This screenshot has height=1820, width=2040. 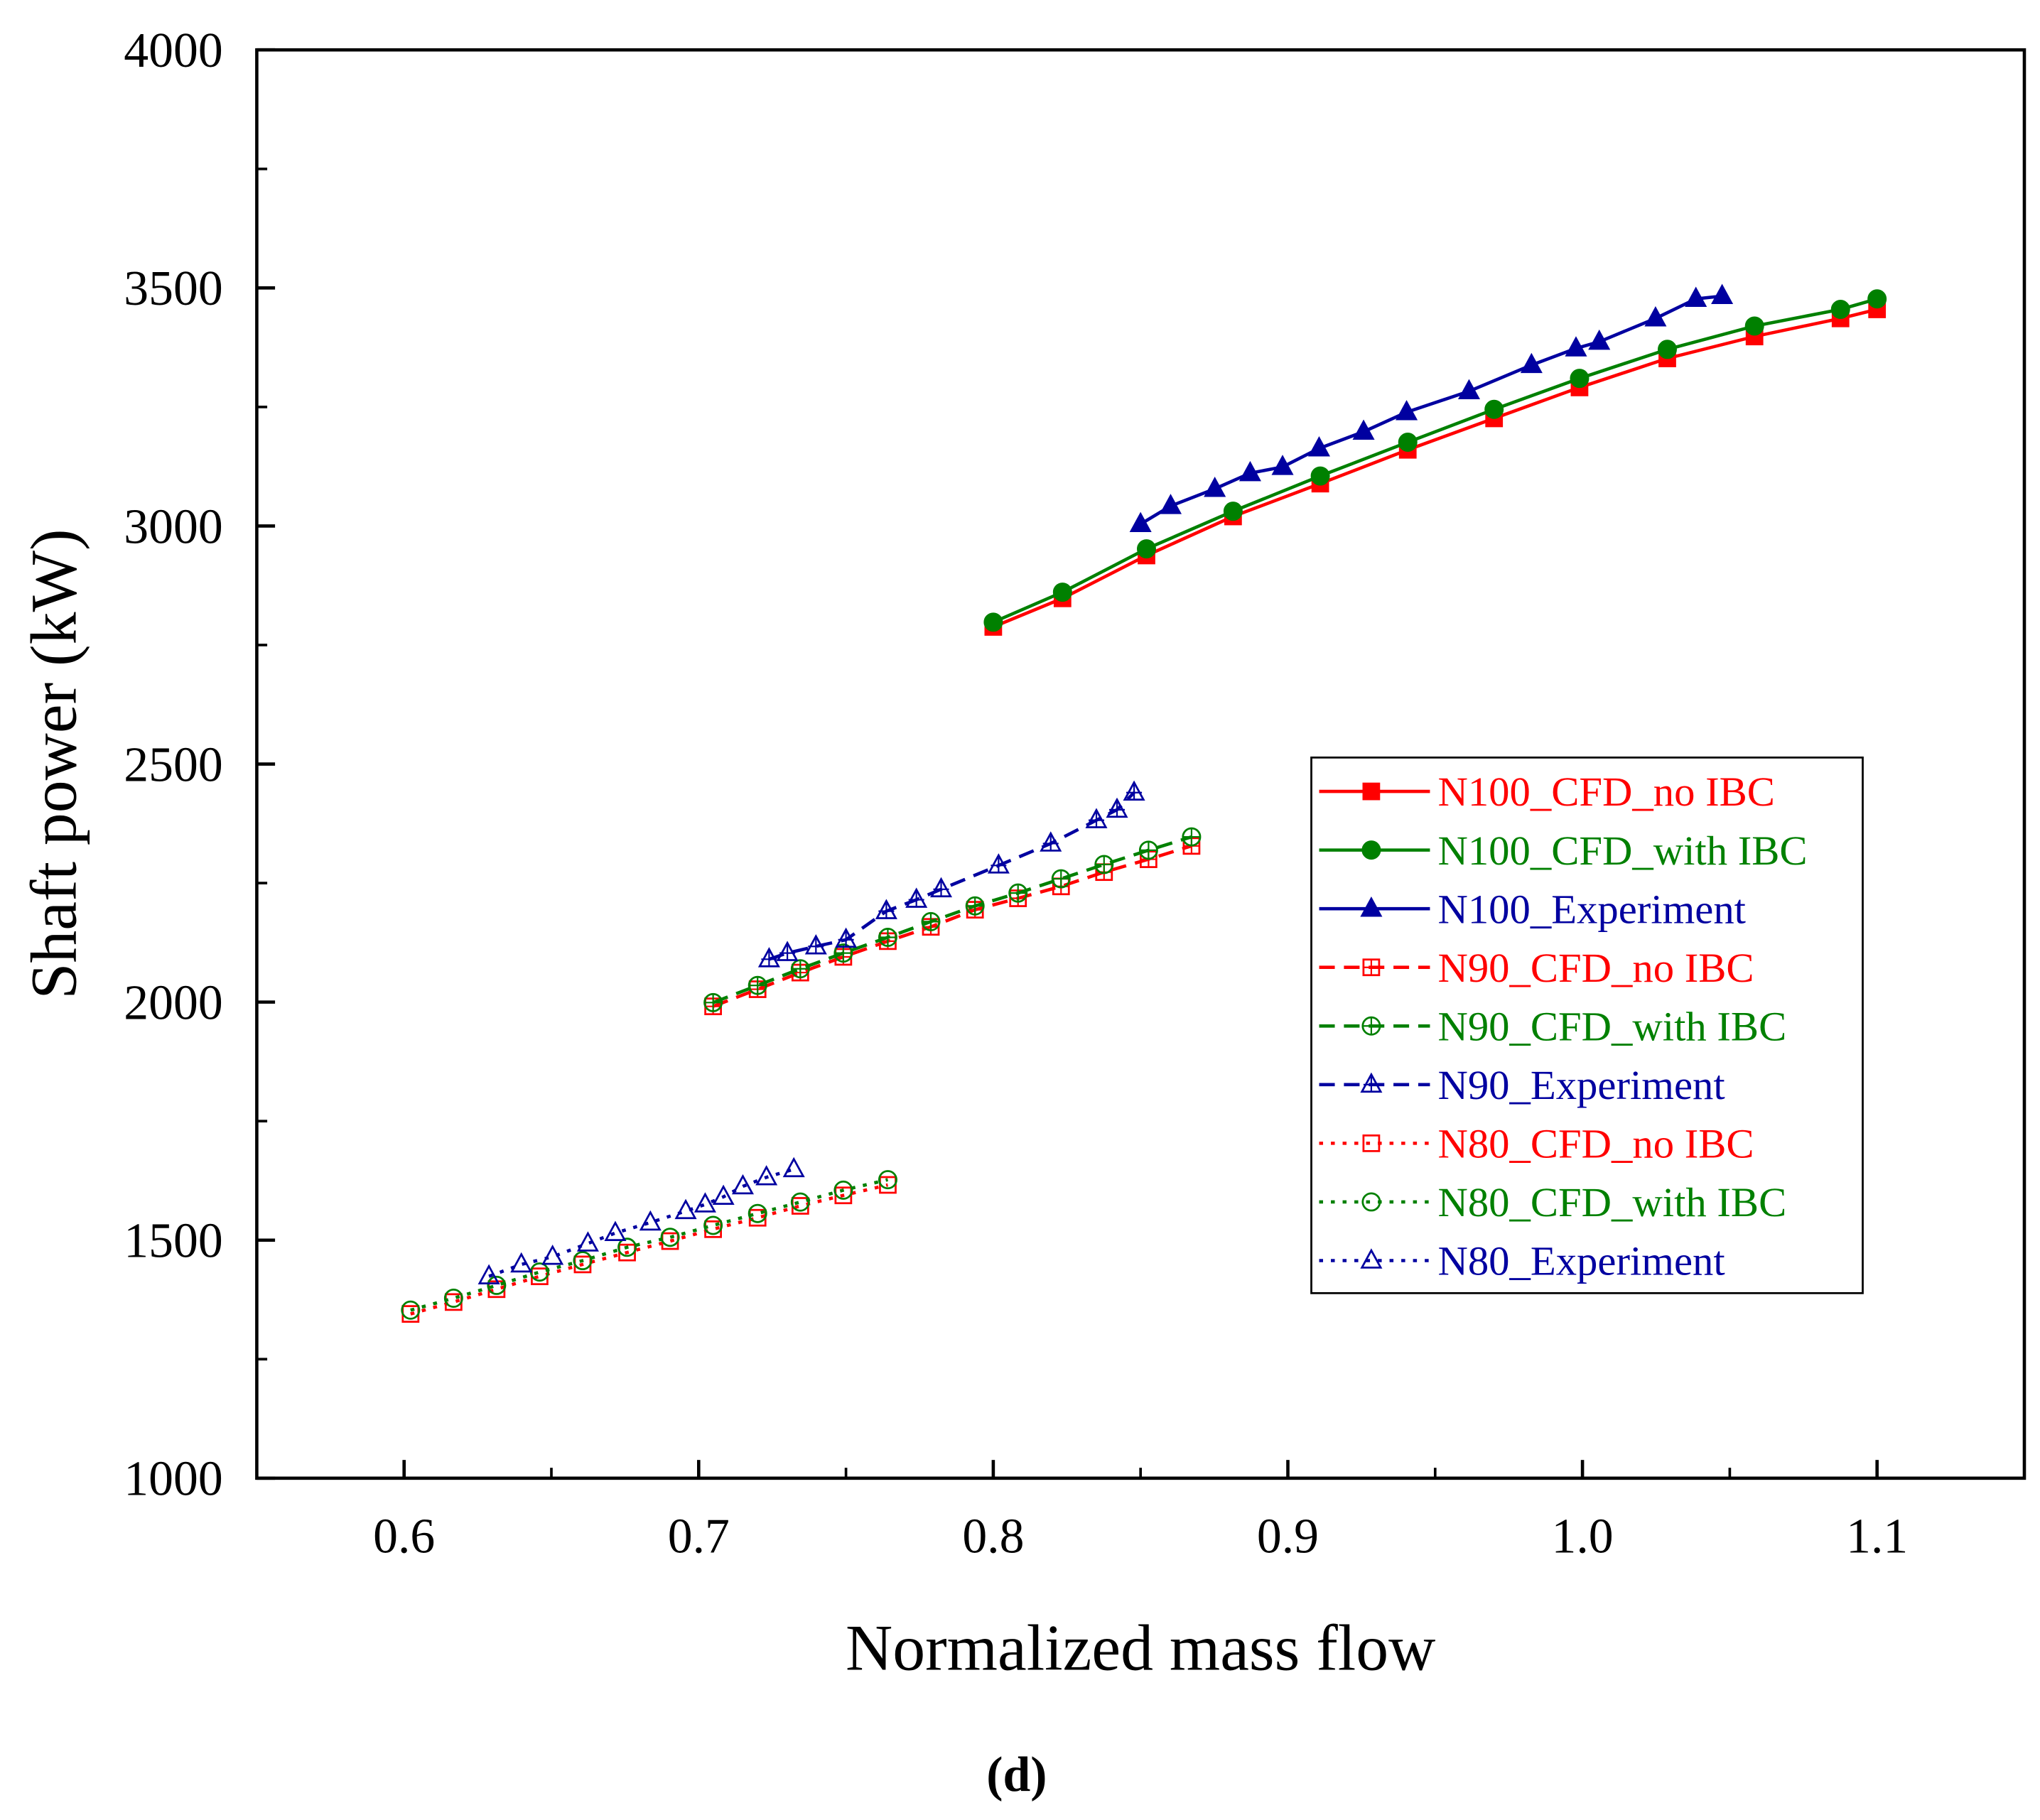 What do you see at coordinates (1591, 909) in the screenshot?
I see `legend-label: N100_Experiment` at bounding box center [1591, 909].